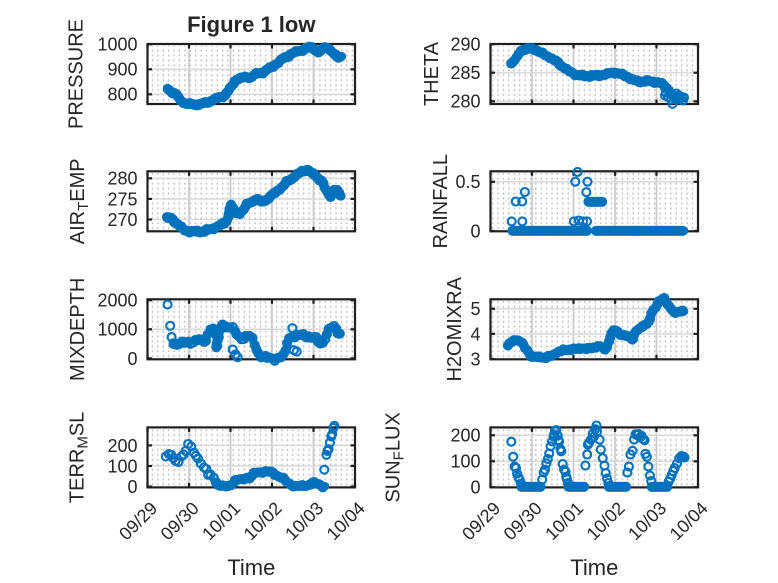 The width and height of the screenshot is (778, 583). Describe the element at coordinates (475, 334) in the screenshot. I see `svg-text: 4` at that location.